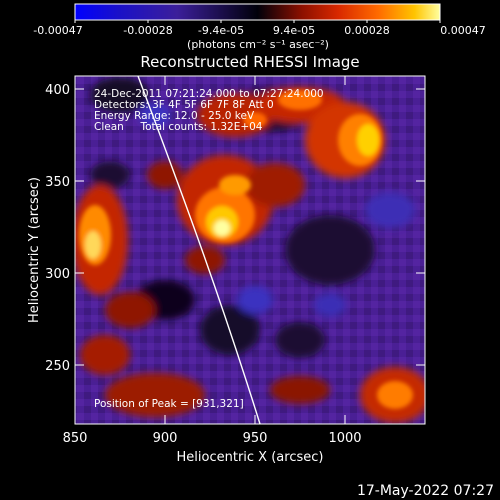 The image size is (500, 500). What do you see at coordinates (57, 366) in the screenshot?
I see `y-tick-label: 250` at bounding box center [57, 366].